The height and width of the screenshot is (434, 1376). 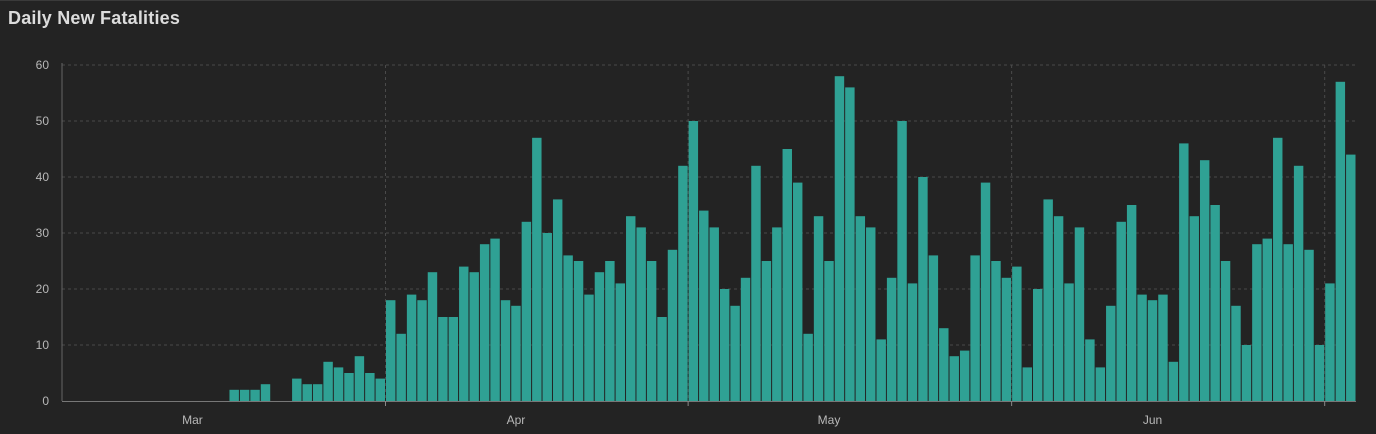 I want to click on y-tick-label: 30, so click(x=43, y=233).